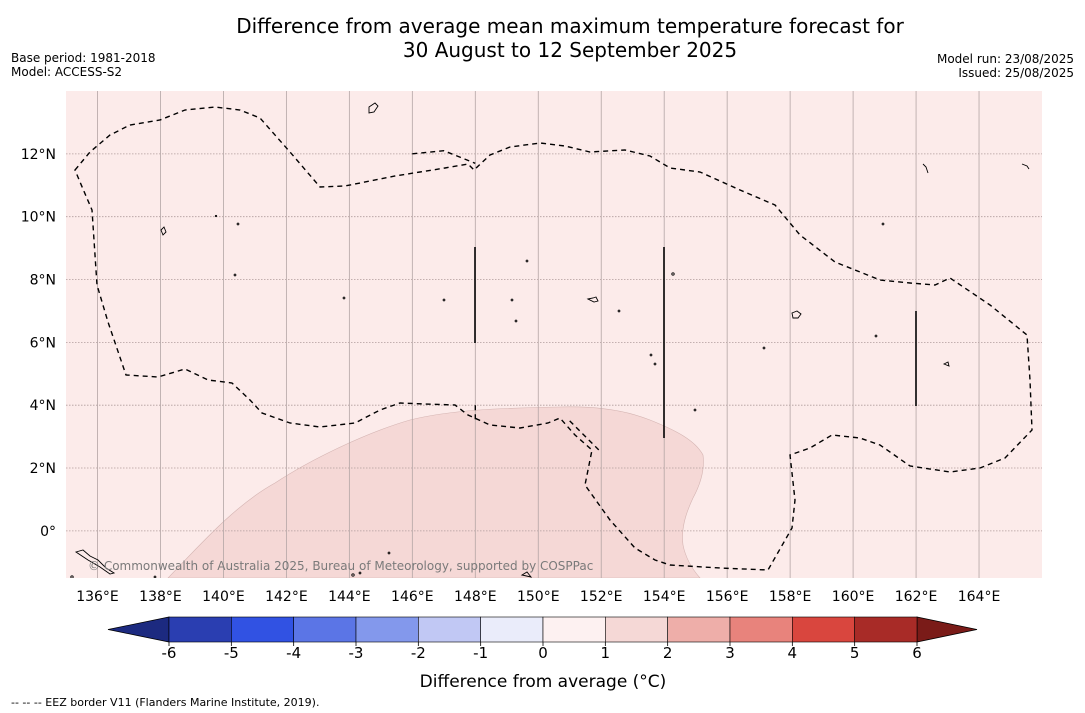  What do you see at coordinates (163, 231) in the screenshot?
I see `island-guam` at bounding box center [163, 231].